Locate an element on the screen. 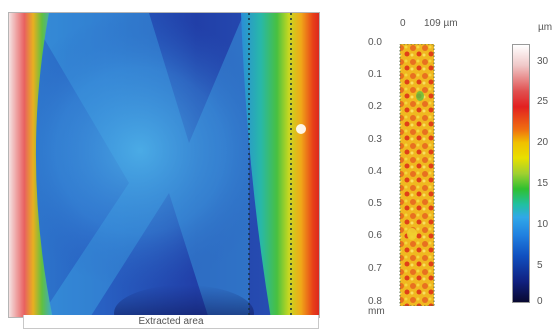  extracted-area-caption: Extracted area is located at coordinates (171, 322).